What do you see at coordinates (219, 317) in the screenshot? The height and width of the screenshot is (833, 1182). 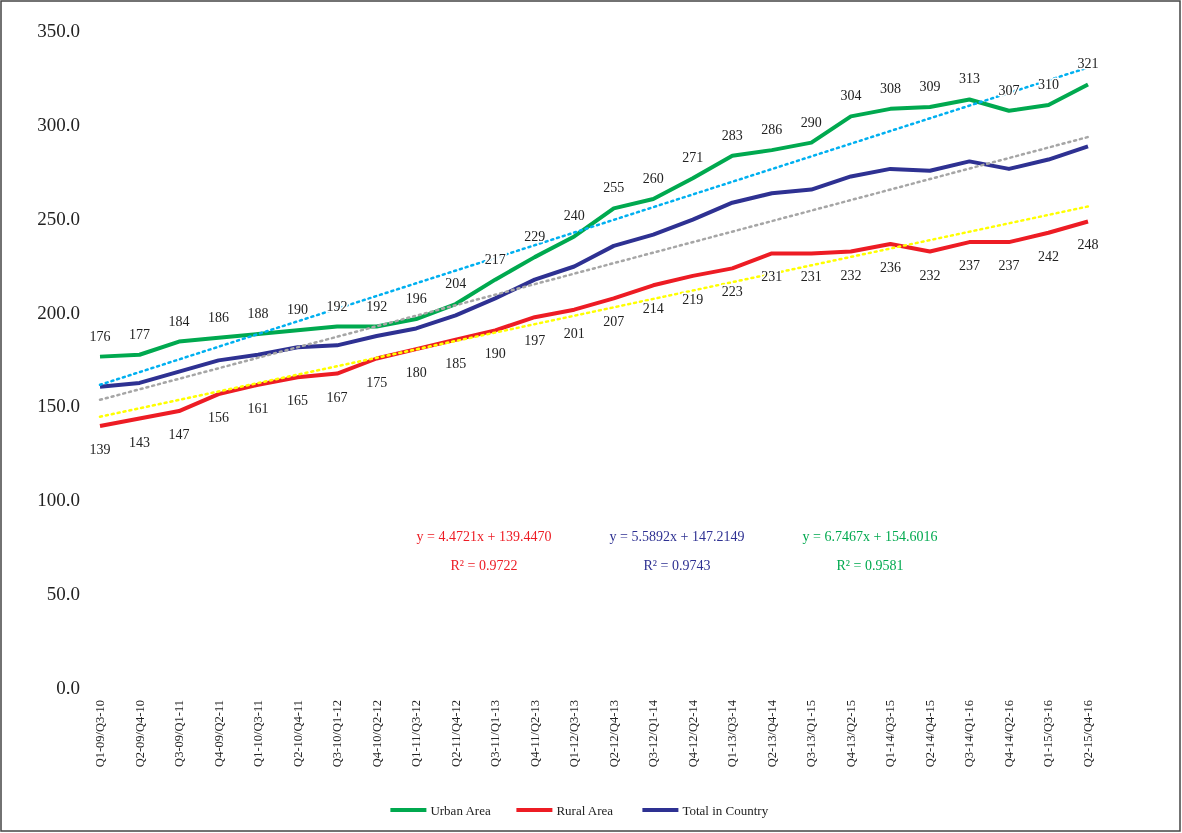 I see `data-label: 186` at bounding box center [219, 317].